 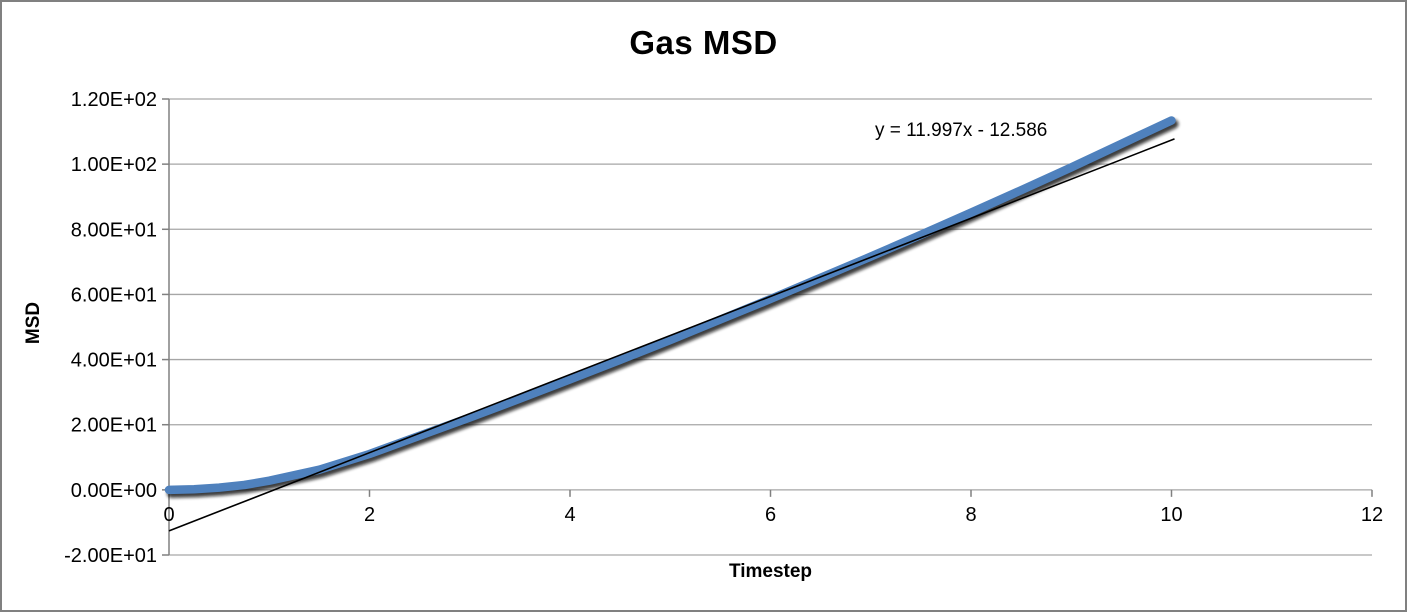 What do you see at coordinates (770, 571) in the screenshot?
I see `x-axis-title: Timestep` at bounding box center [770, 571].